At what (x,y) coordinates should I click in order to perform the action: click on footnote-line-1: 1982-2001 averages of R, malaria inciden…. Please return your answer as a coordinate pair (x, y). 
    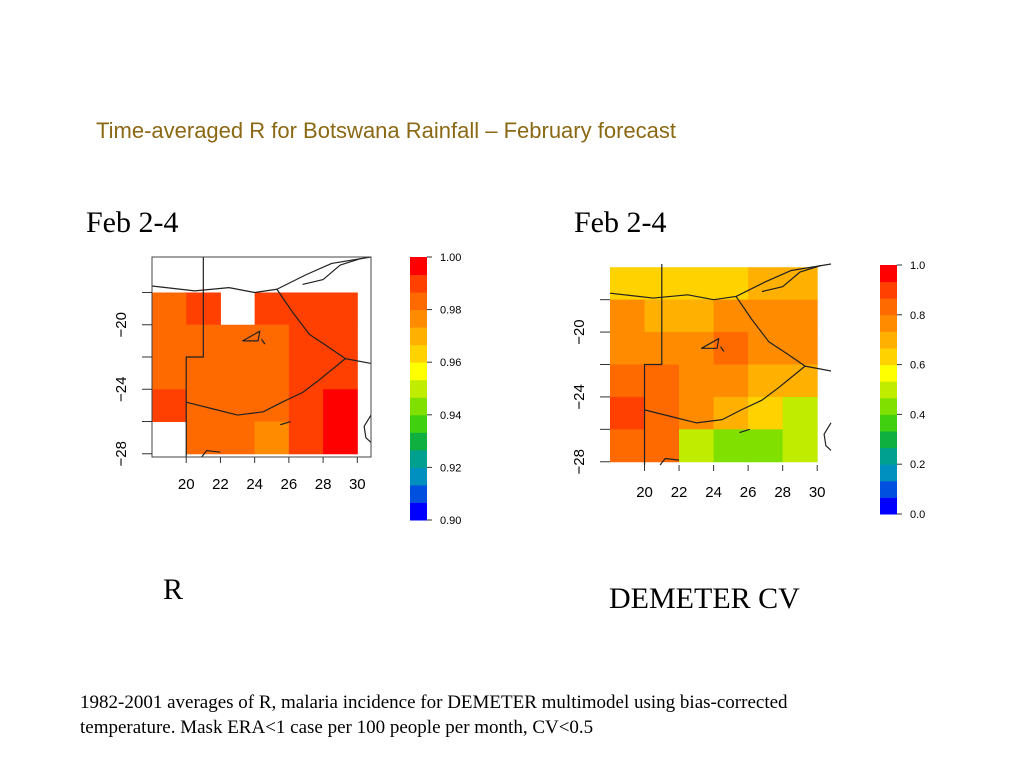
    Looking at the image, I should click on (434, 702).